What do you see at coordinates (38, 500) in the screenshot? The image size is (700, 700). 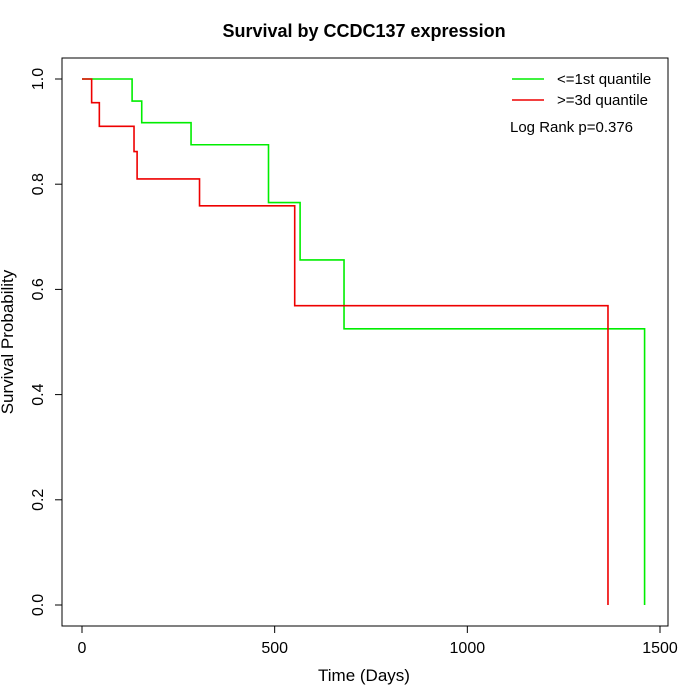 I see `y-tick-label: 0.2` at bounding box center [38, 500].